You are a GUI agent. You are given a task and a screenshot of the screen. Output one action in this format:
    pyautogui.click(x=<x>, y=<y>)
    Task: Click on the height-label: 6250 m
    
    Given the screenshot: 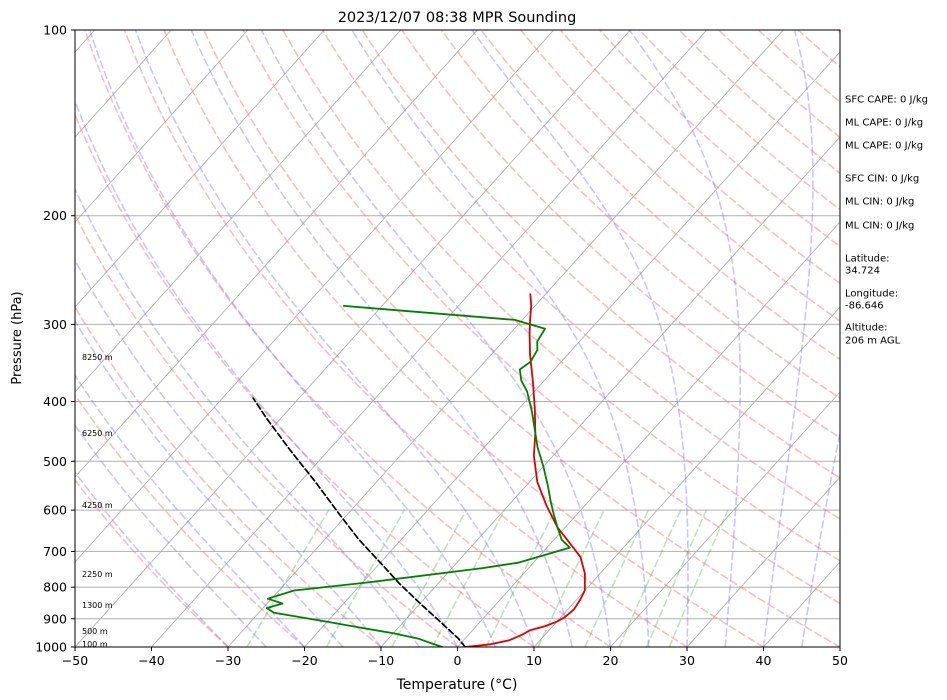 What is the action you would take?
    pyautogui.click(x=97, y=433)
    